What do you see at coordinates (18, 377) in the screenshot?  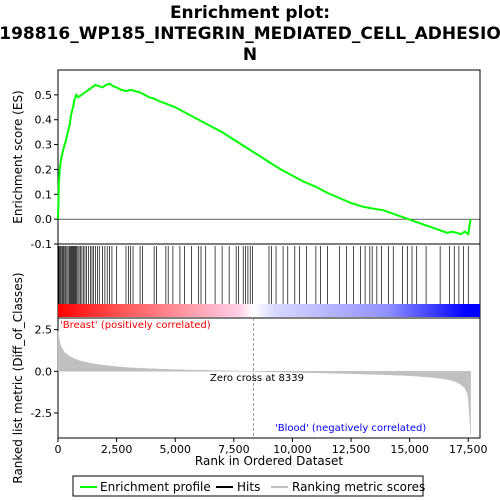 I see `metric-y-axis-label: Ranked list metric (Diff_of_Classes)` at bounding box center [18, 377].